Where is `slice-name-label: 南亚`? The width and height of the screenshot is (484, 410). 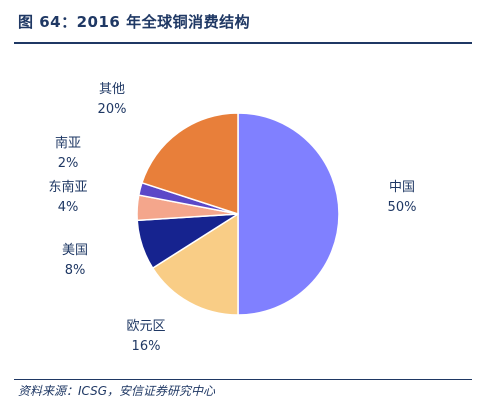 slice-name-label: 南亚 is located at coordinates (68, 143).